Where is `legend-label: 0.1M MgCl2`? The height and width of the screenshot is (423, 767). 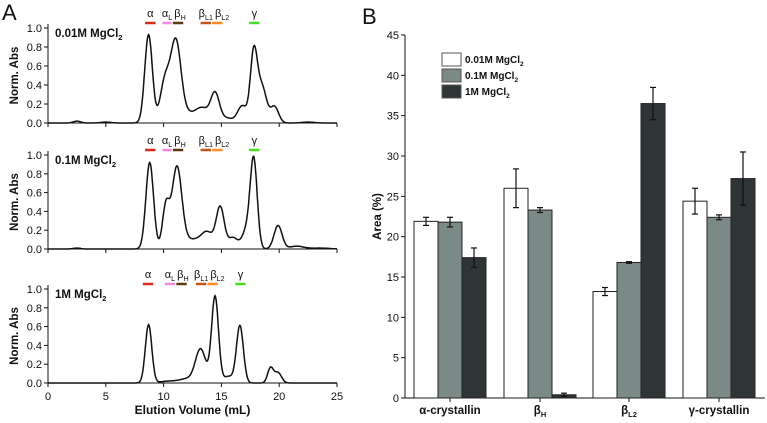
legend-label: 0.1M MgCl2 is located at coordinates (491, 77).